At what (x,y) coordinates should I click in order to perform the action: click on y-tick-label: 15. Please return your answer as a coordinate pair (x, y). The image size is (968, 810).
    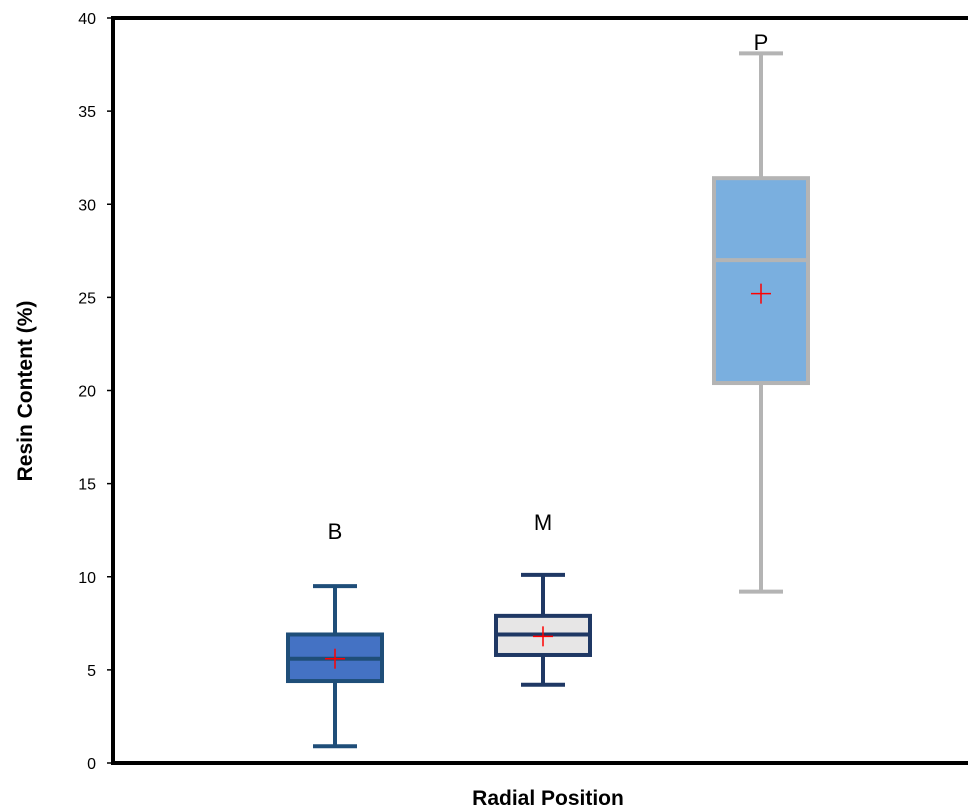
    Looking at the image, I should click on (87, 485).